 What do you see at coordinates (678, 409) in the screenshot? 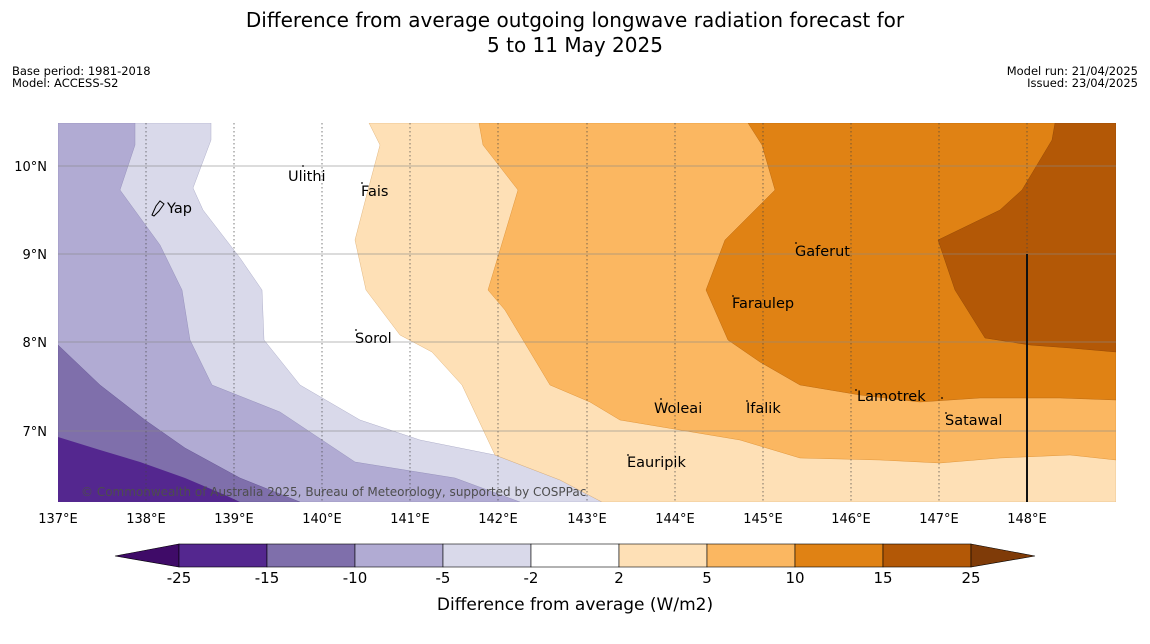
I see `place-label-woleai: Woleai` at bounding box center [678, 409].